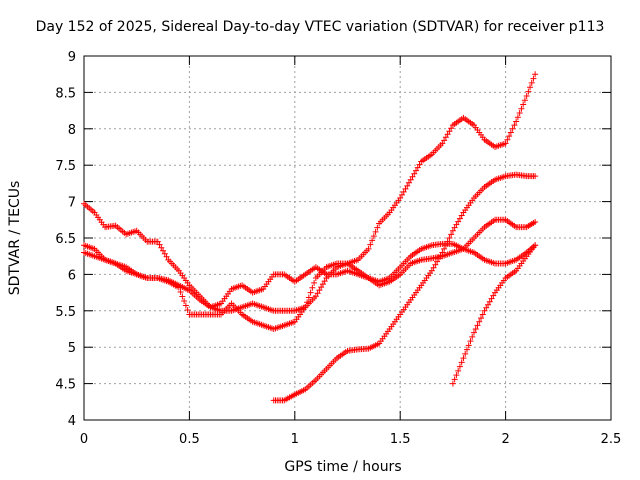  What do you see at coordinates (65, 312) in the screenshot?
I see `y-tick-label: 5.5` at bounding box center [65, 312].